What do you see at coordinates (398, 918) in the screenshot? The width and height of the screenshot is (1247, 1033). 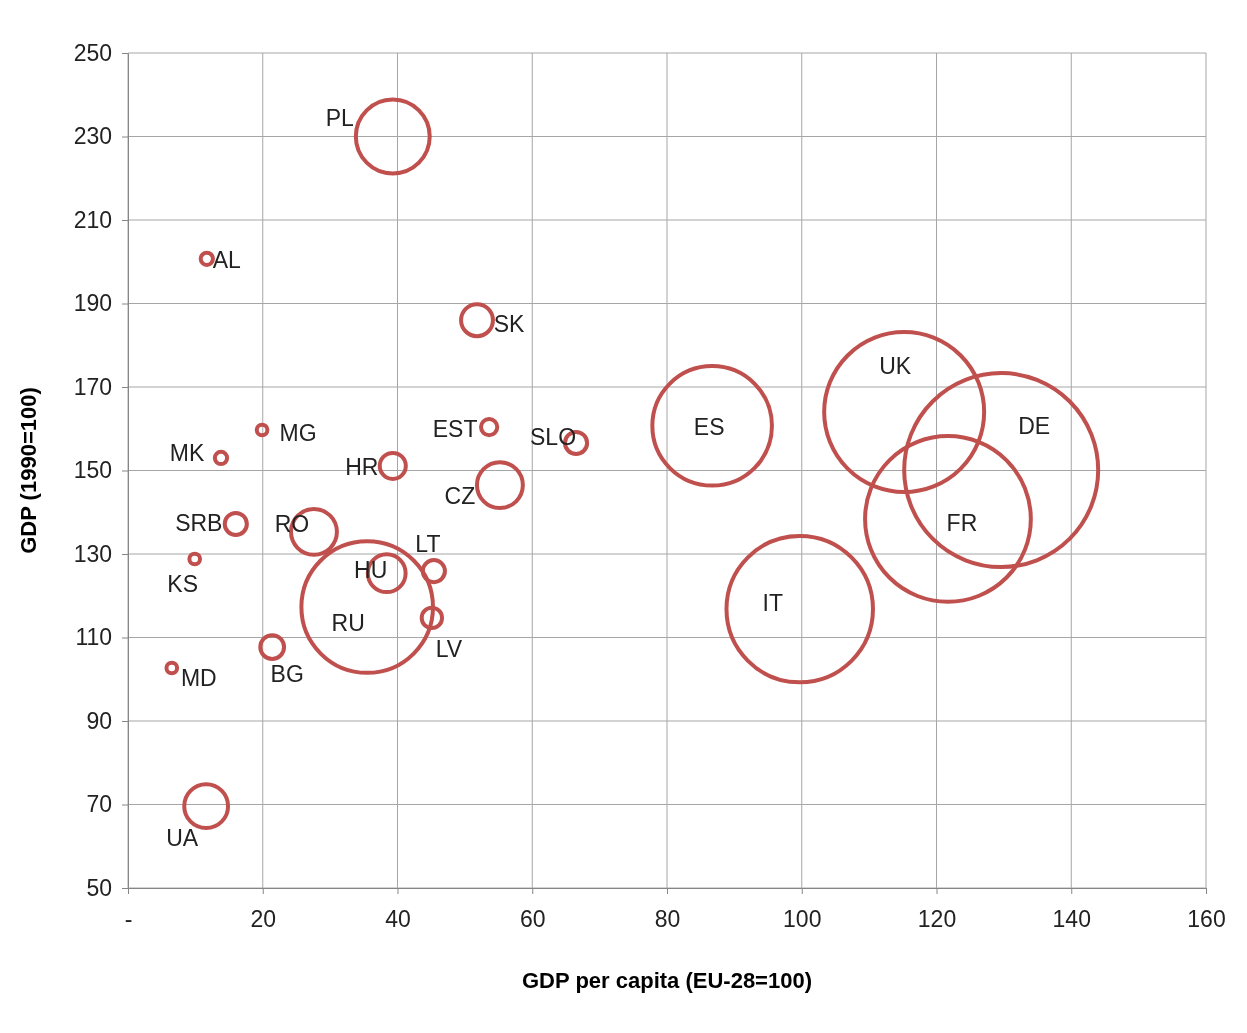 I see `x-tick-label: 40` at bounding box center [398, 918].